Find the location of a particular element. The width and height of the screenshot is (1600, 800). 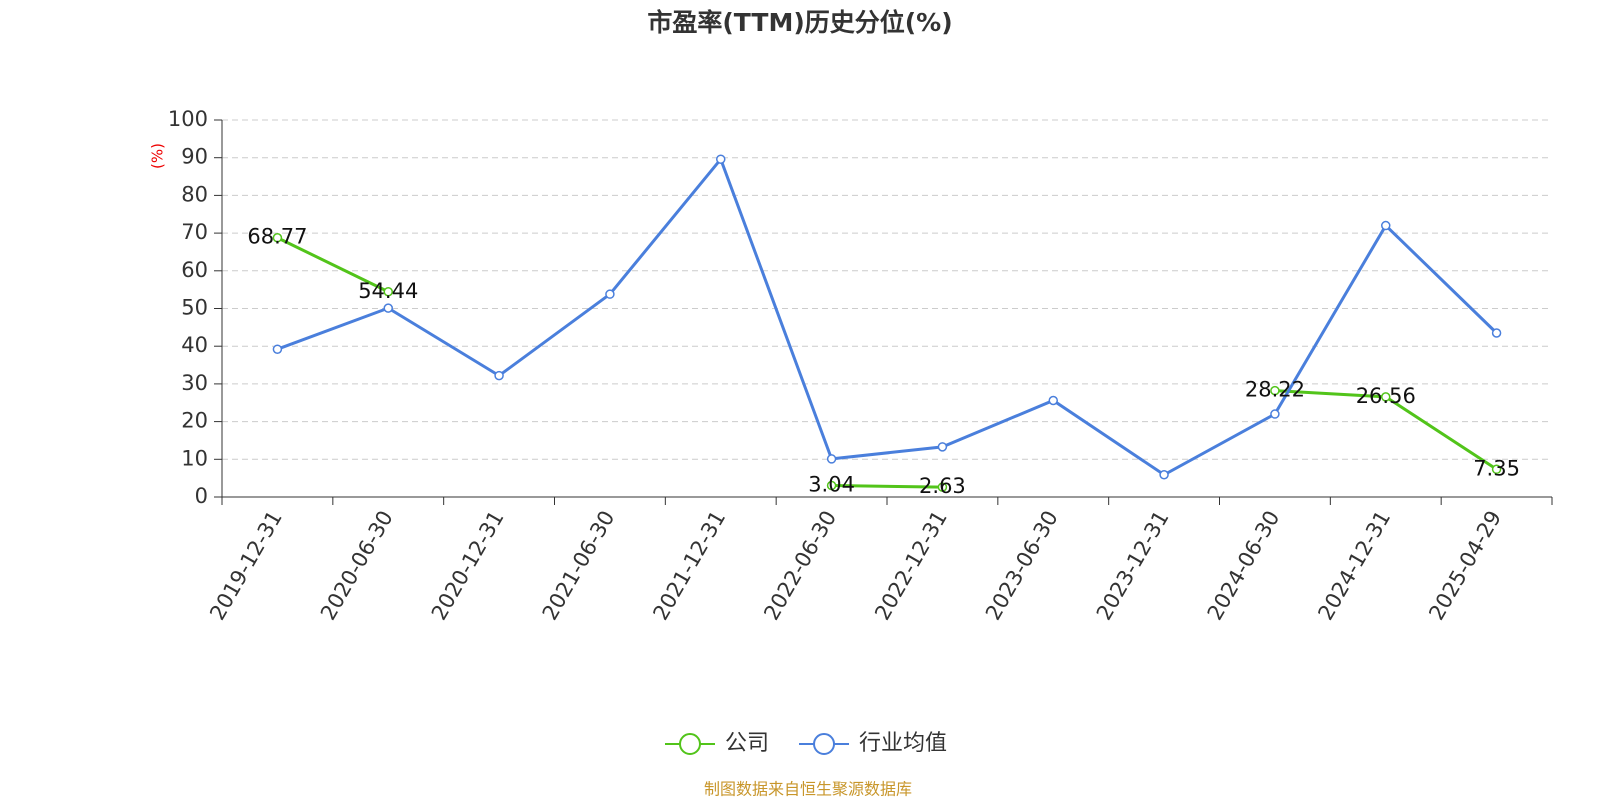

y-tick-label: 60 is located at coordinates (194, 270).